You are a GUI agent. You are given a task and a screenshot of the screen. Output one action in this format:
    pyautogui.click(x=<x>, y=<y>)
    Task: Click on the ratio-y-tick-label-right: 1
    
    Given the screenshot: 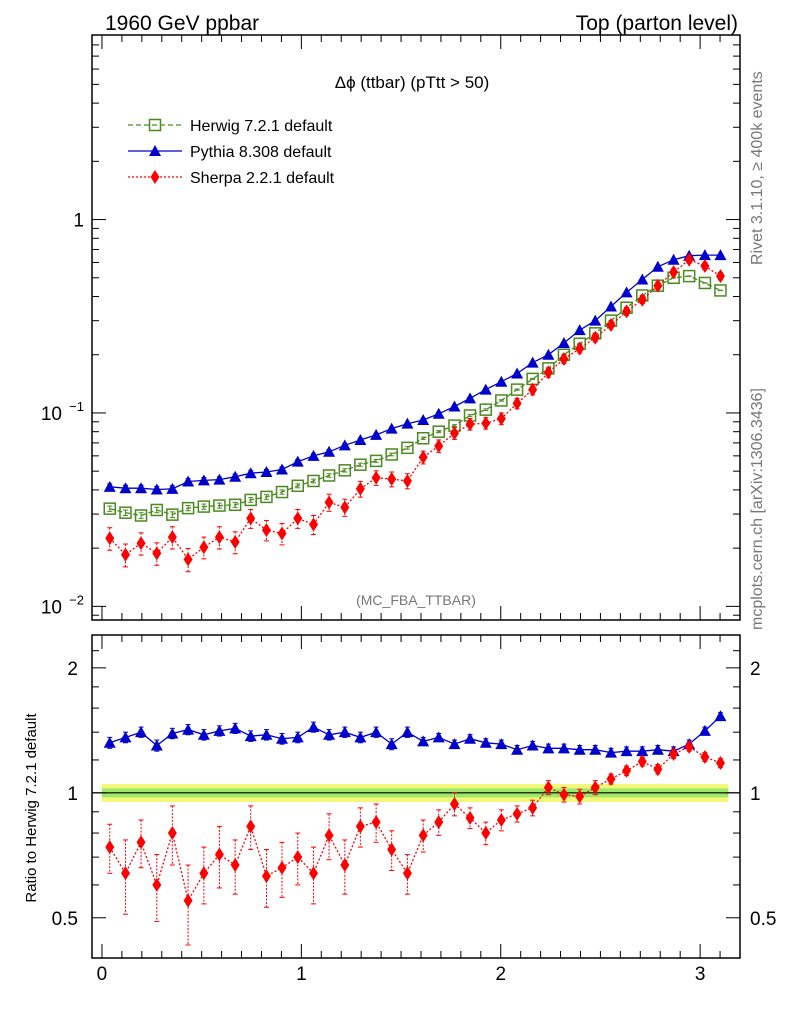 What is the action you would take?
    pyautogui.click(x=755, y=794)
    